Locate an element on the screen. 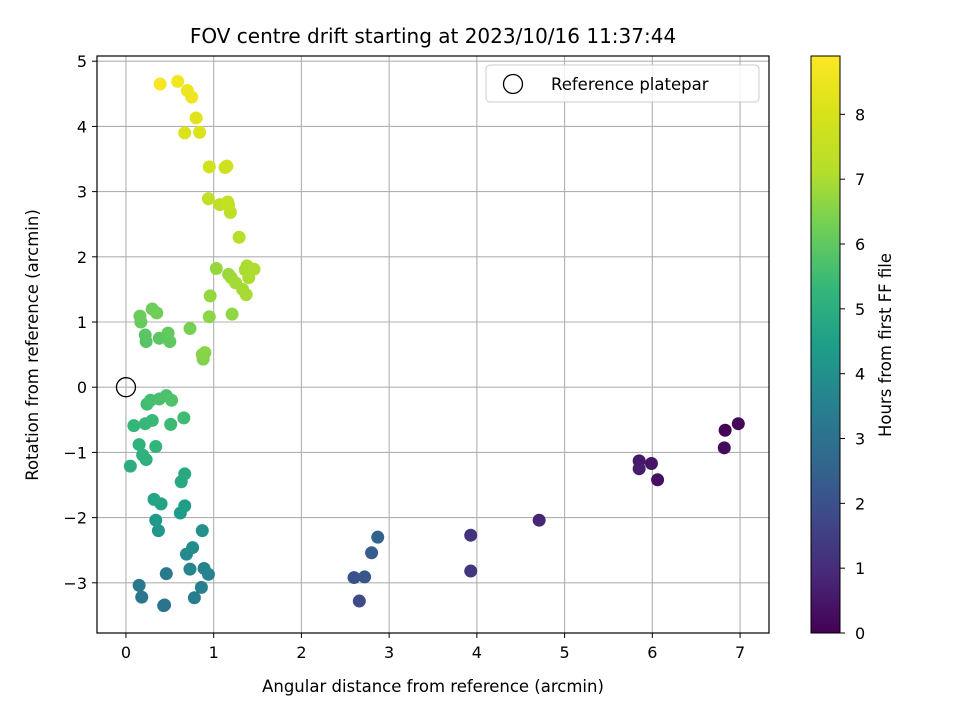 The height and width of the screenshot is (720, 960). colorbar-tick-label: 1 is located at coordinates (860, 568).